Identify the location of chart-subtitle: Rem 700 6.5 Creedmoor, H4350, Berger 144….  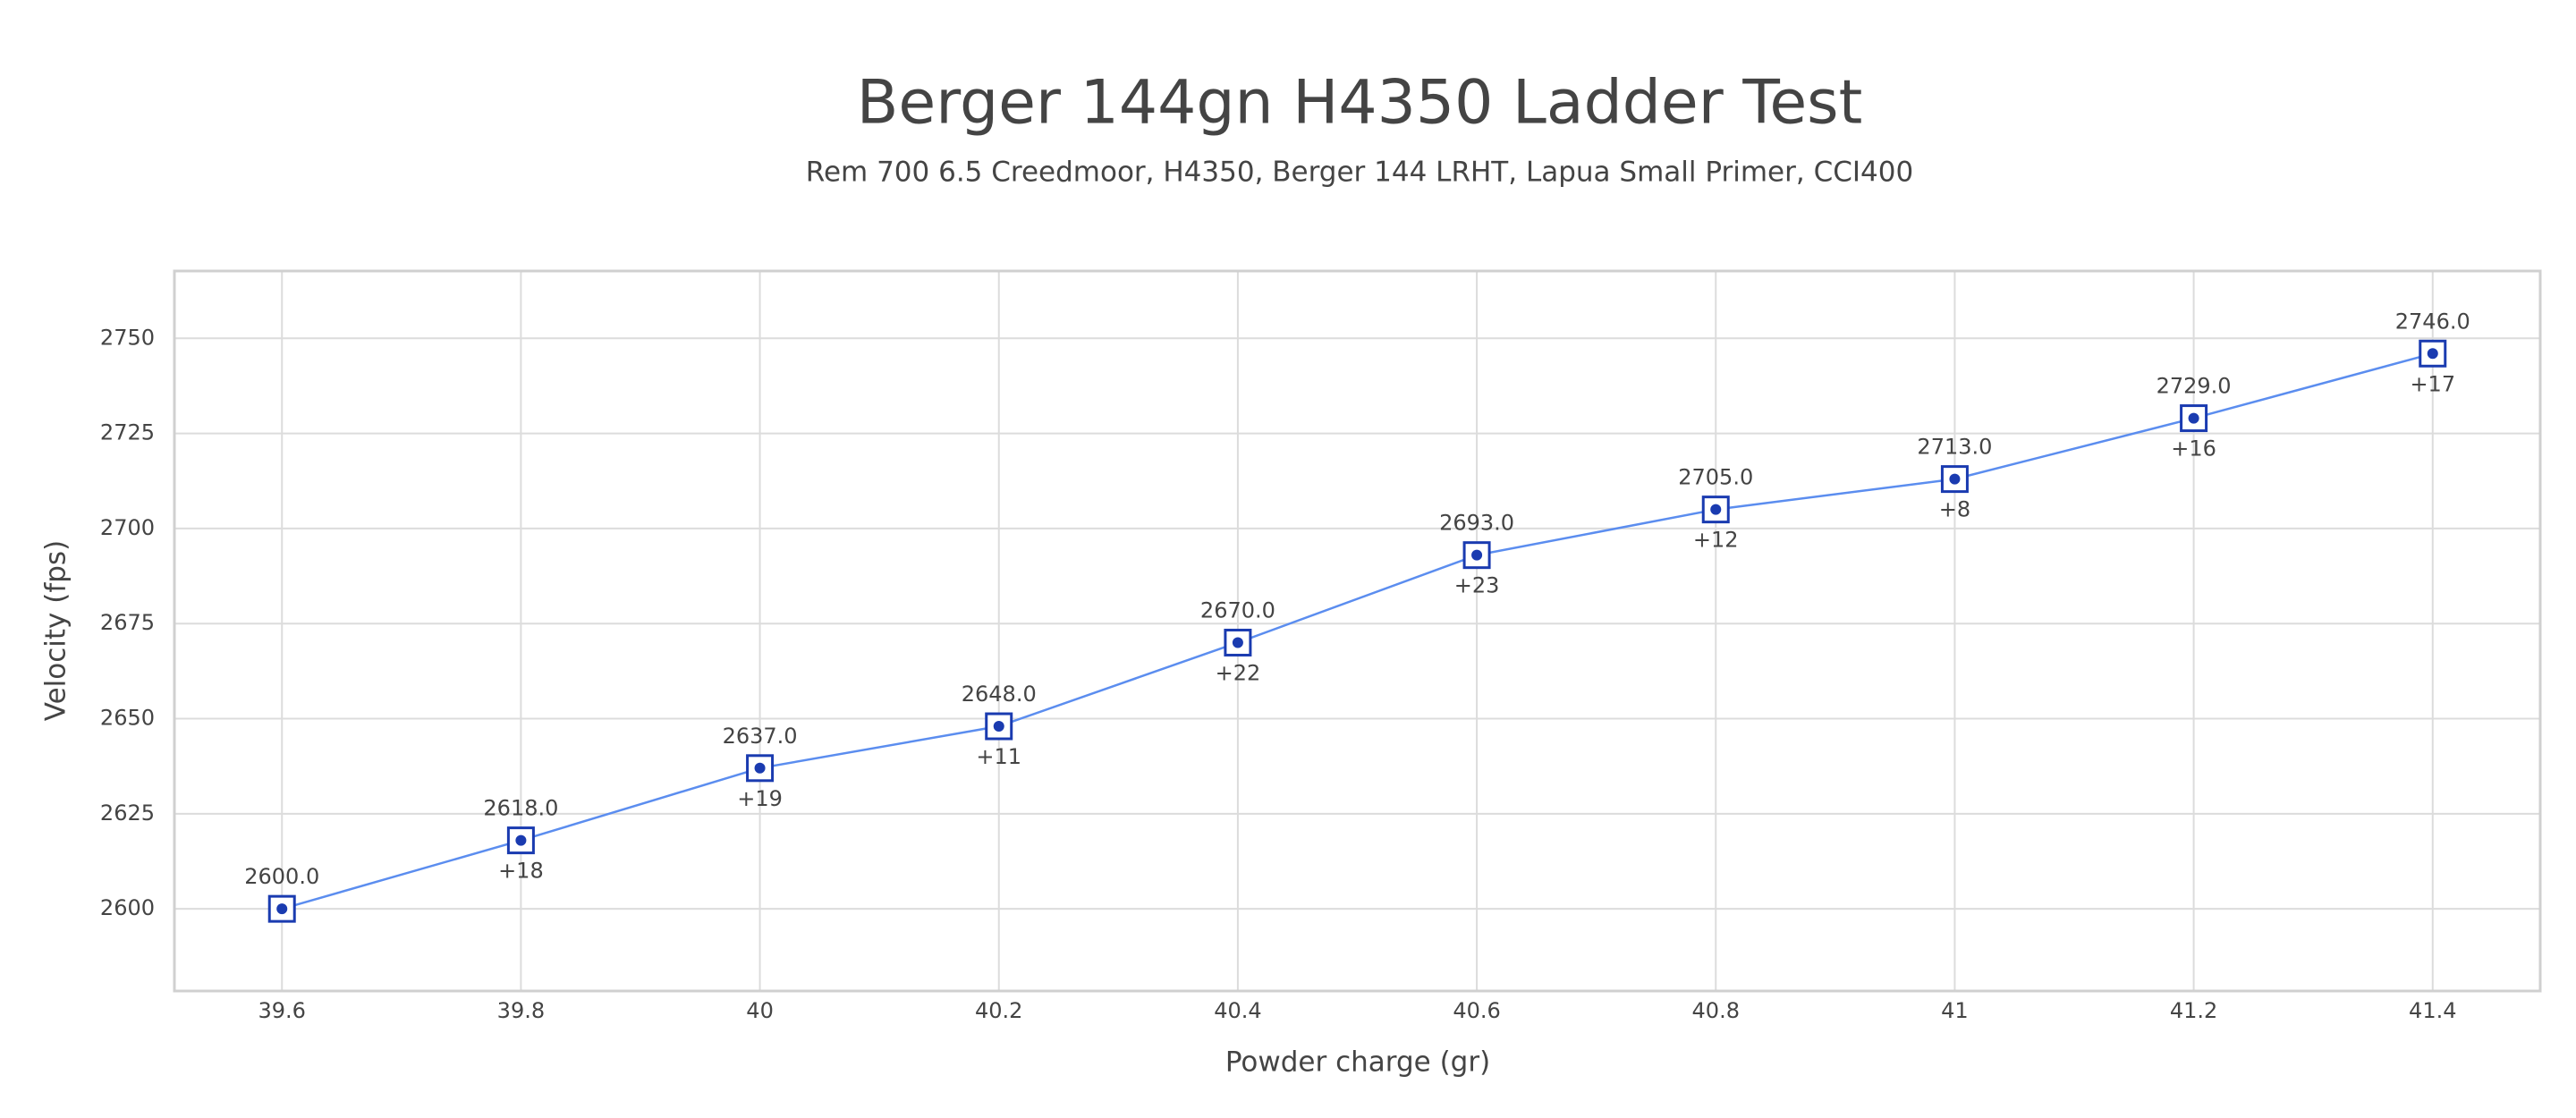
(1359, 173).